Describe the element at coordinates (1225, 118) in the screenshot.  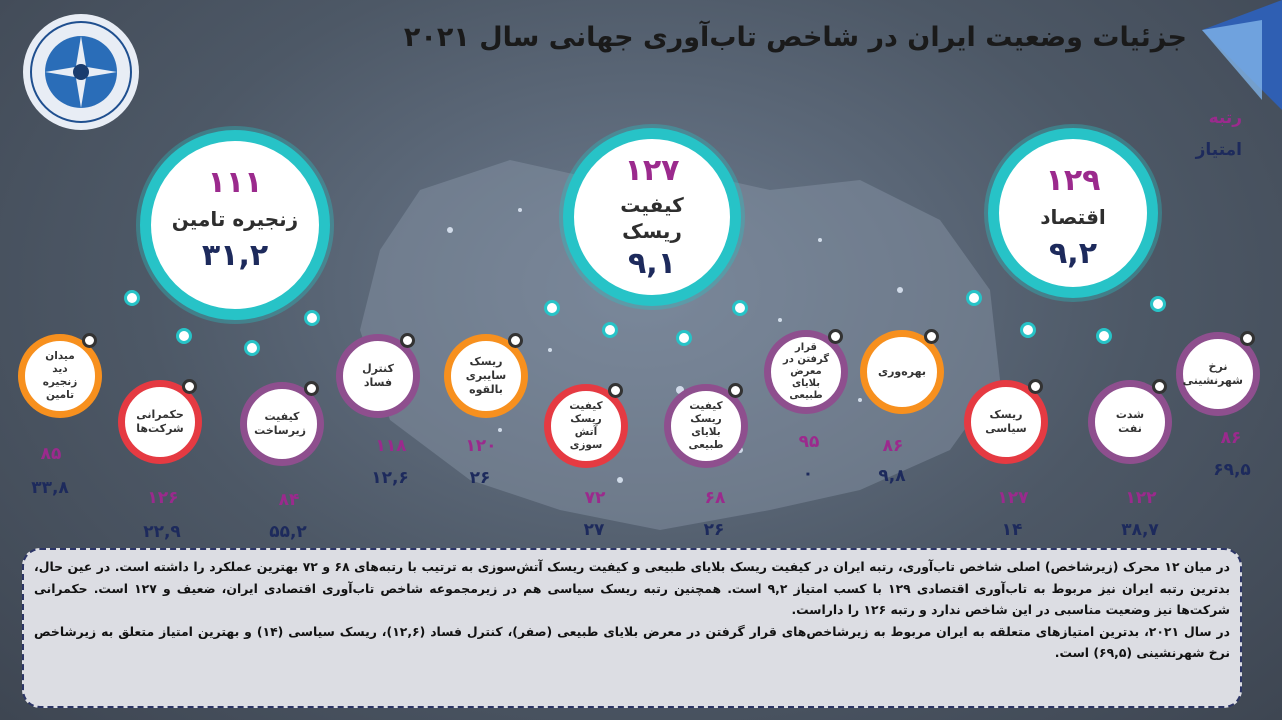
I see `legend-rank: رتبه` at that location.